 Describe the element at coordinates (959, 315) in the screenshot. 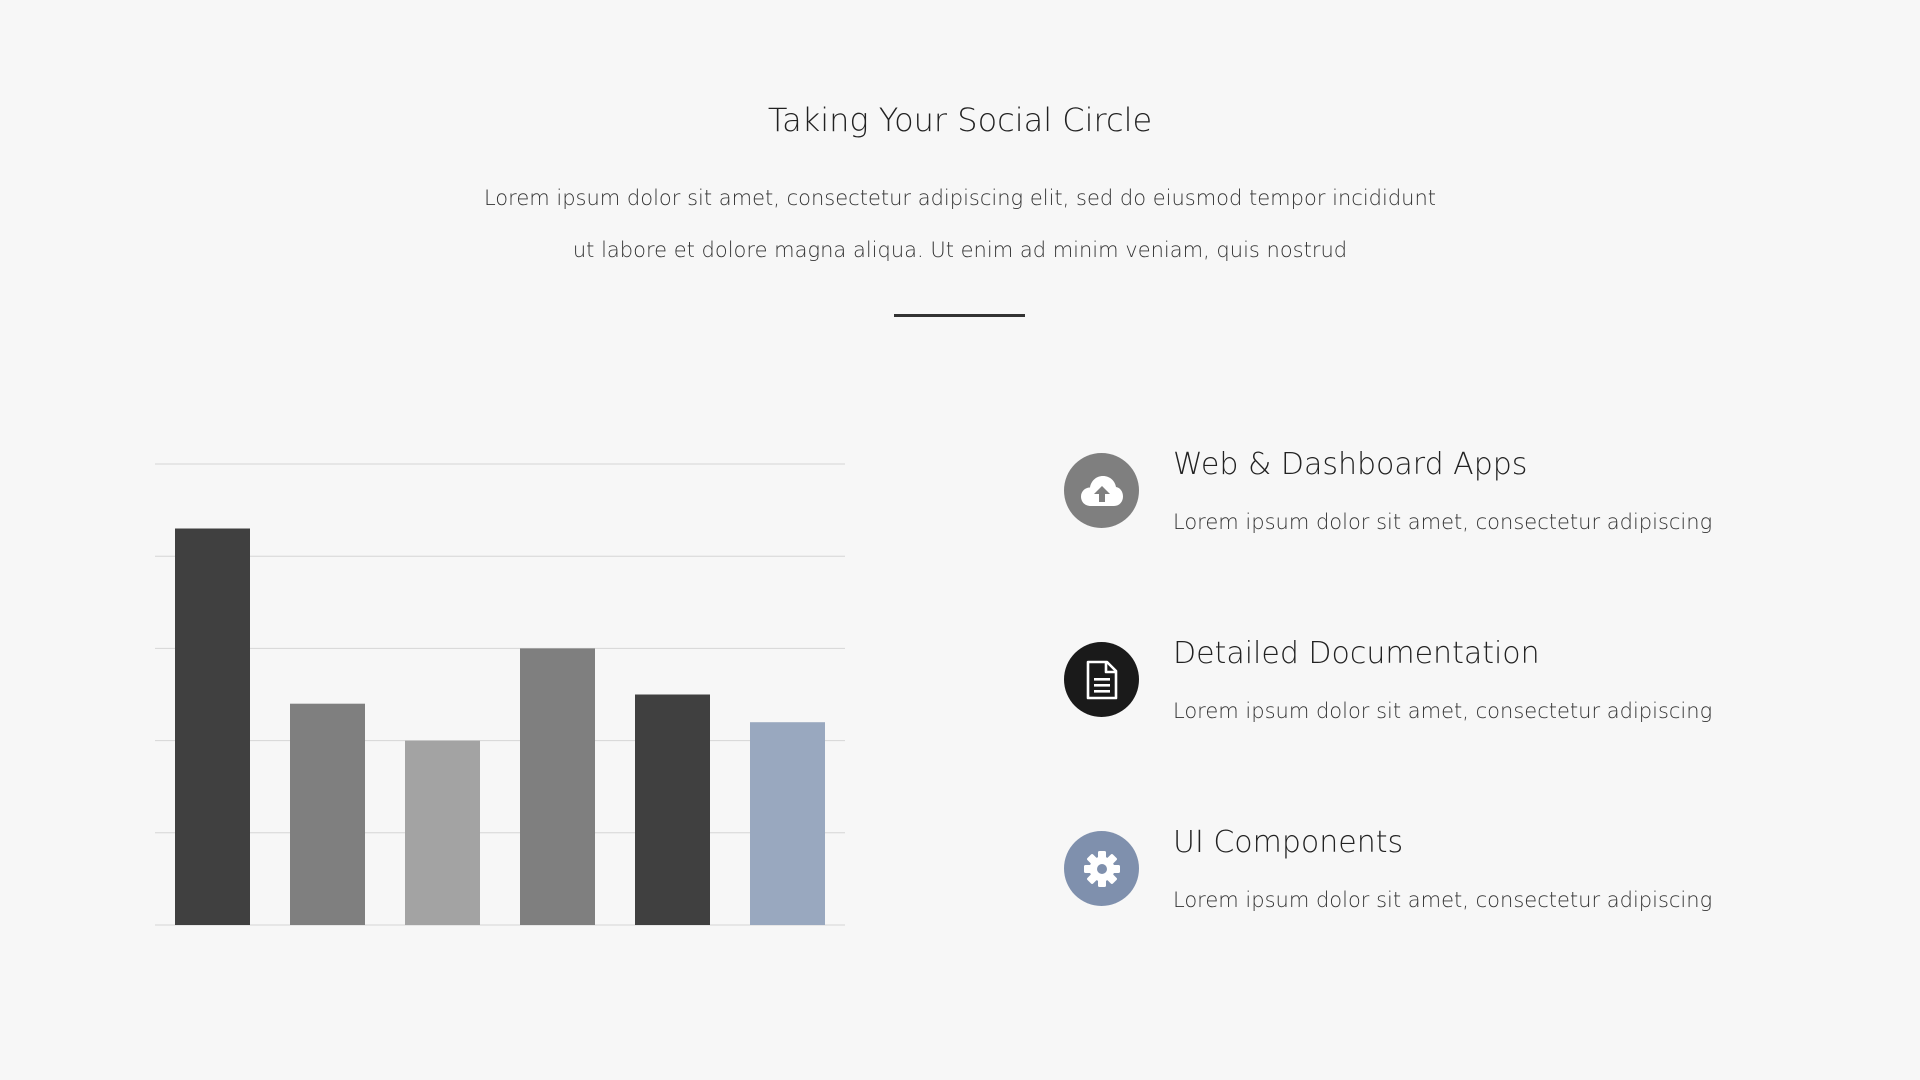

I see `title-divider` at that location.